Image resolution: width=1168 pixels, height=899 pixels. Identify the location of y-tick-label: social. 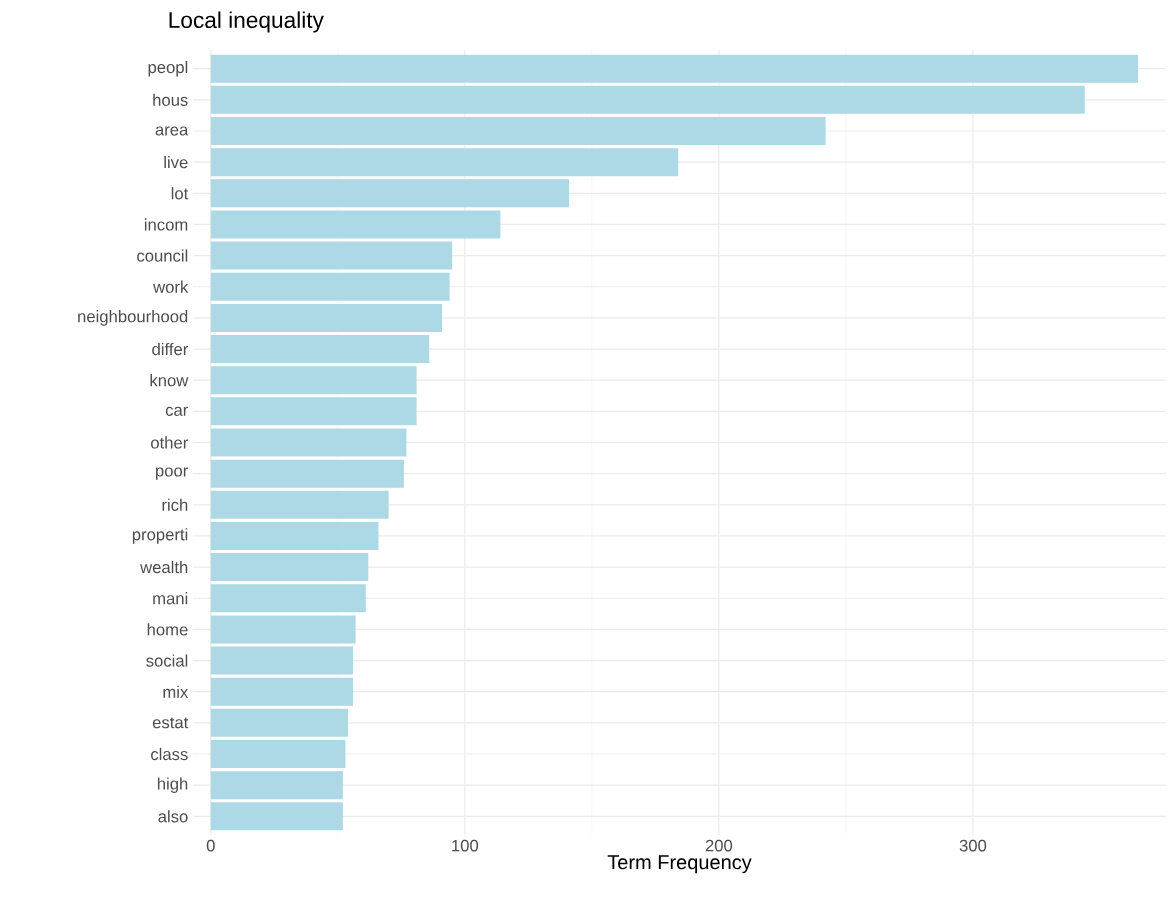
(167, 660).